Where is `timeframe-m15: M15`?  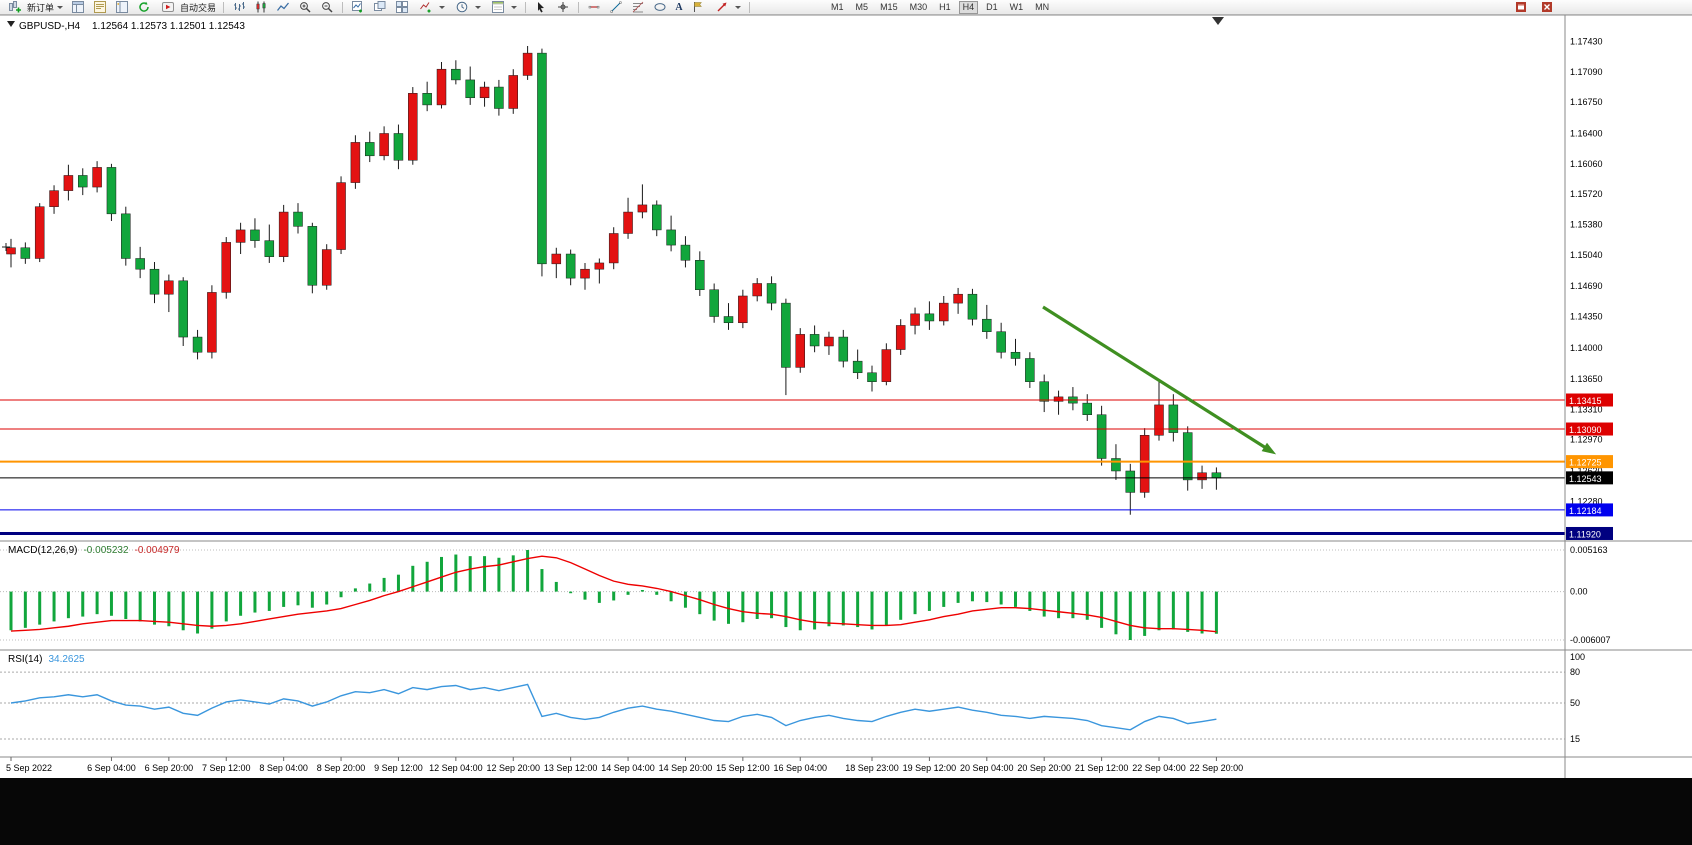 timeframe-m15: M15 is located at coordinates (889, 6).